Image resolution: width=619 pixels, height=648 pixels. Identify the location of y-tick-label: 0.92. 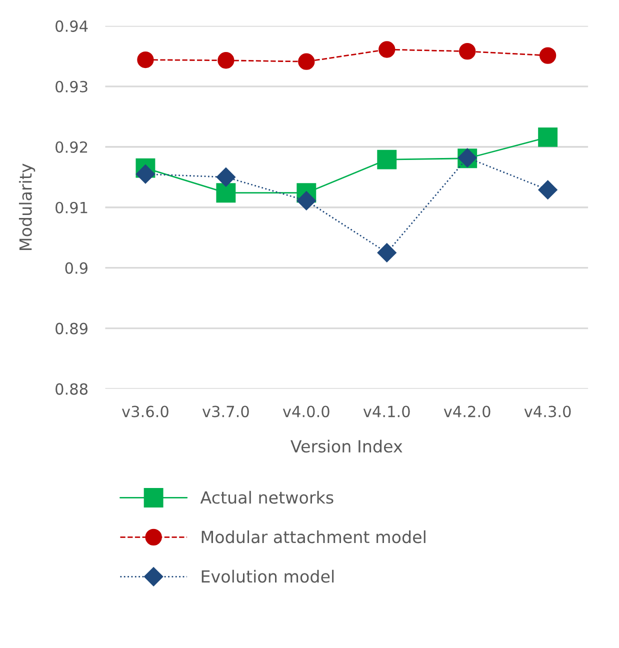
(72, 147).